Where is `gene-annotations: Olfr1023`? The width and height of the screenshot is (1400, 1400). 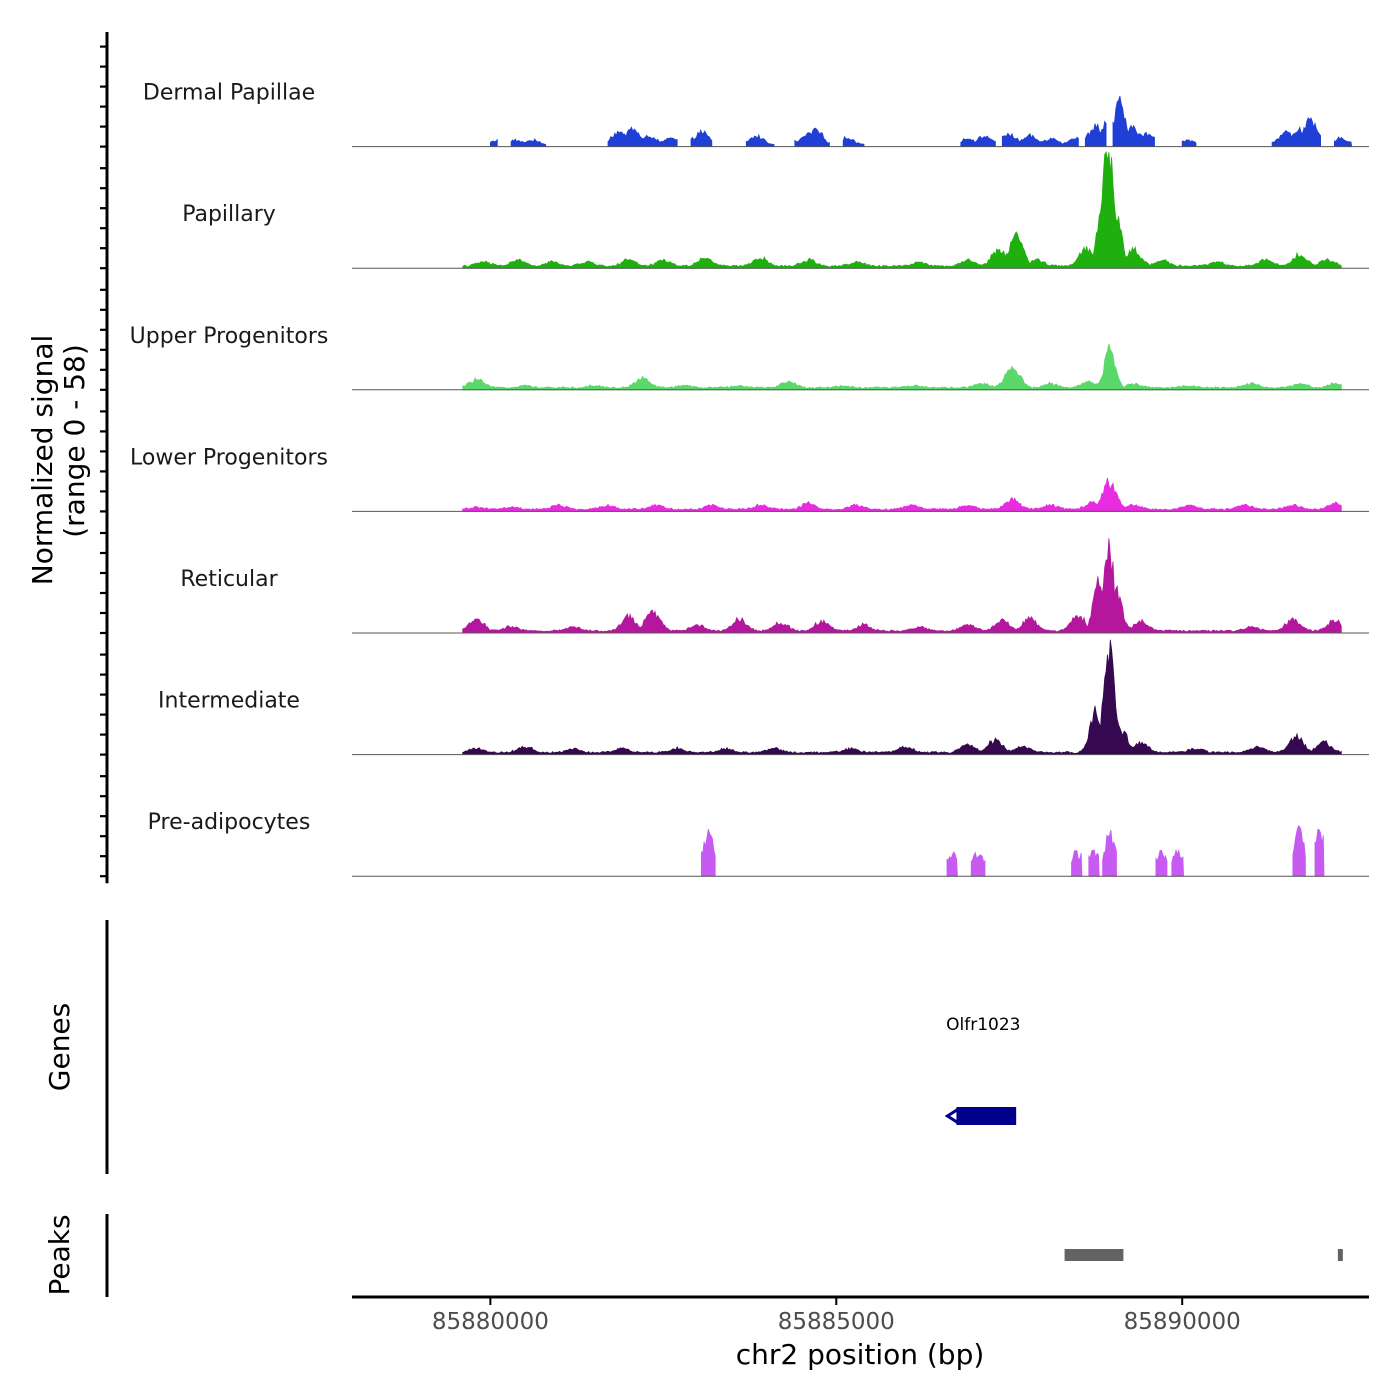
gene-annotations: Olfr1023 is located at coordinates (982, 1070).